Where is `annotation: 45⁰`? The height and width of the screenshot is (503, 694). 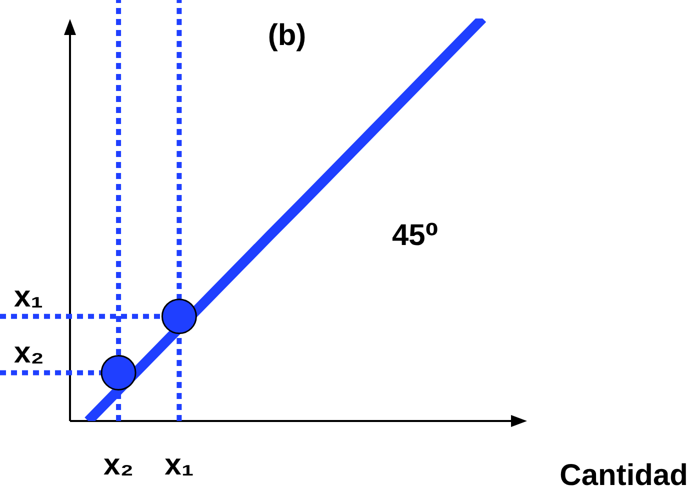
annotation: 45⁰ is located at coordinates (415, 235).